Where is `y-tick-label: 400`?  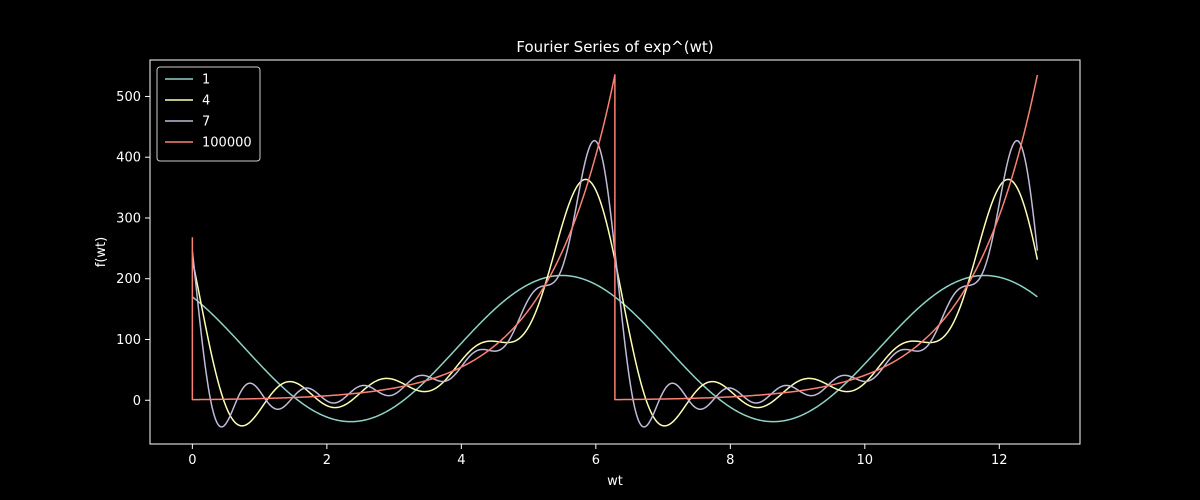
y-tick-label: 400 is located at coordinates (128, 158).